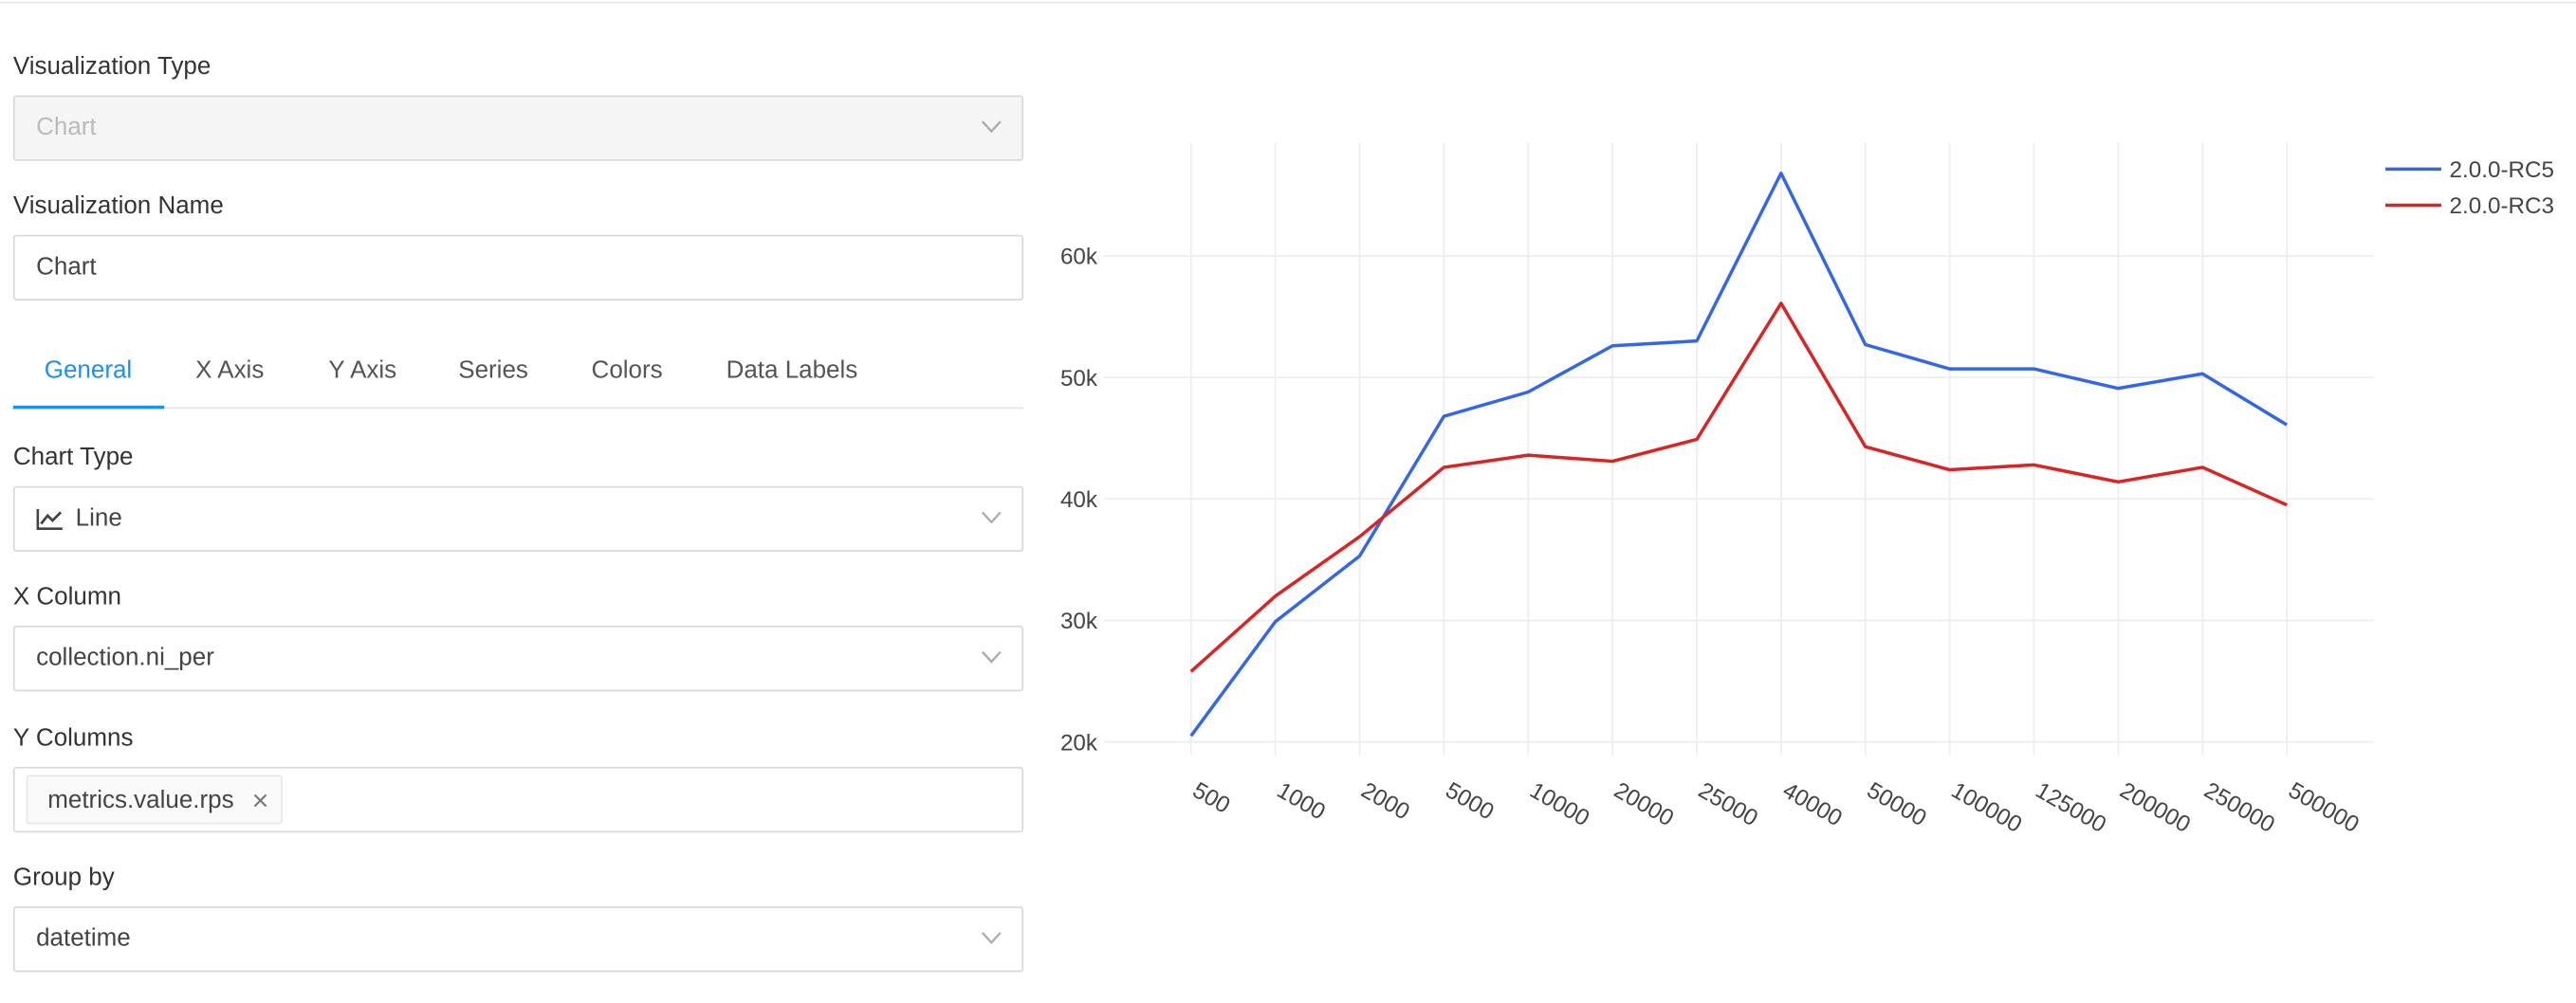 The height and width of the screenshot is (1003, 2576). What do you see at coordinates (518, 939) in the screenshot?
I see `select: datetime` at bounding box center [518, 939].